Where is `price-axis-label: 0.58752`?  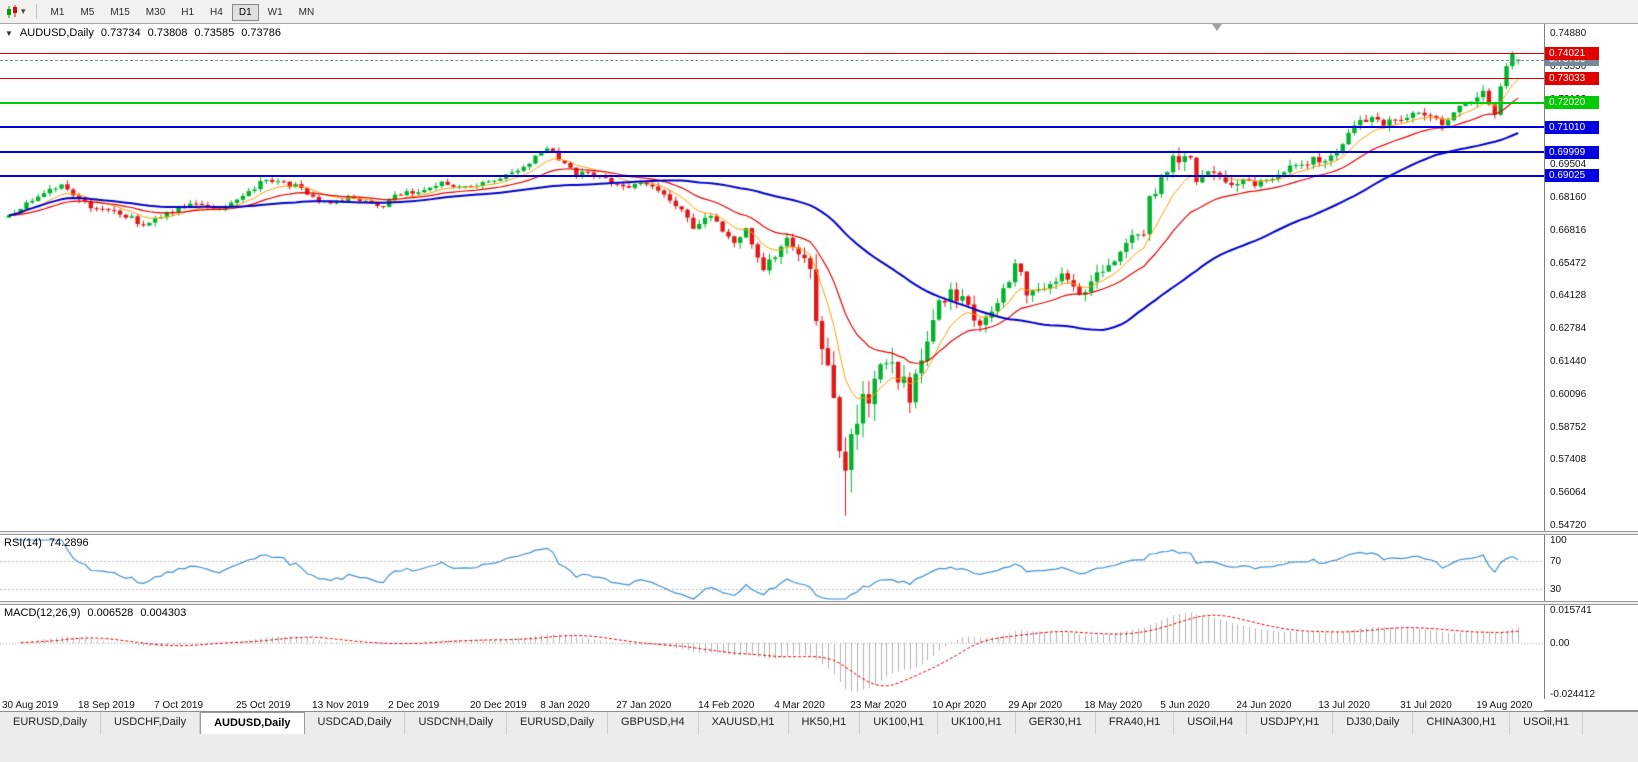 price-axis-label: 0.58752 is located at coordinates (1568, 427).